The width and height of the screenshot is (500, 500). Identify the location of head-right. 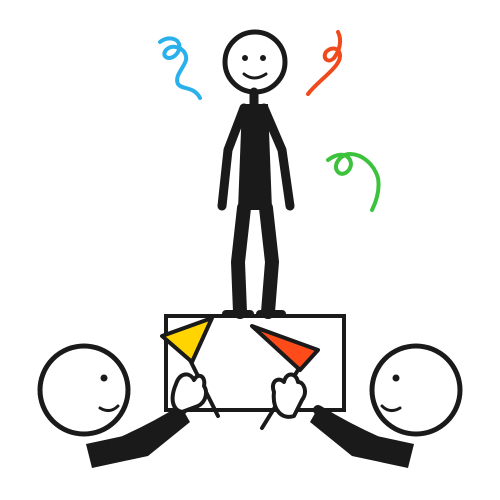
(416, 390).